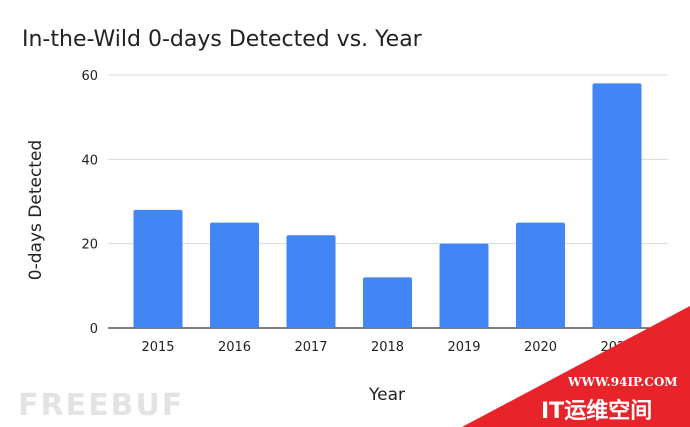 This screenshot has width=690, height=427. I want to click on y-tick-label: 0, so click(94, 329).